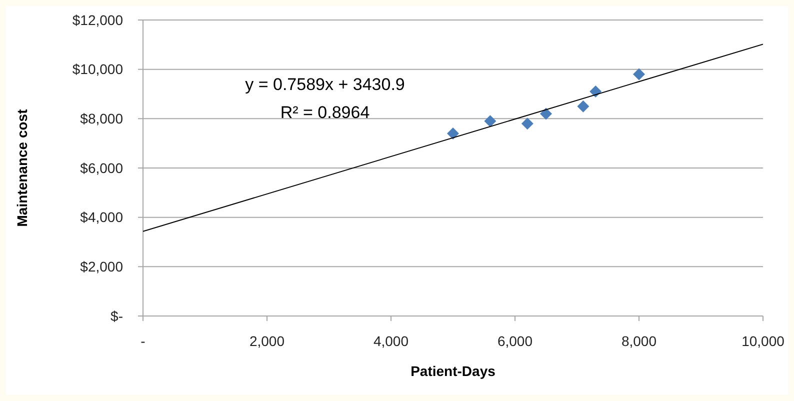 The width and height of the screenshot is (794, 401). Describe the element at coordinates (143, 341) in the screenshot. I see `x-tick-label: -` at that location.